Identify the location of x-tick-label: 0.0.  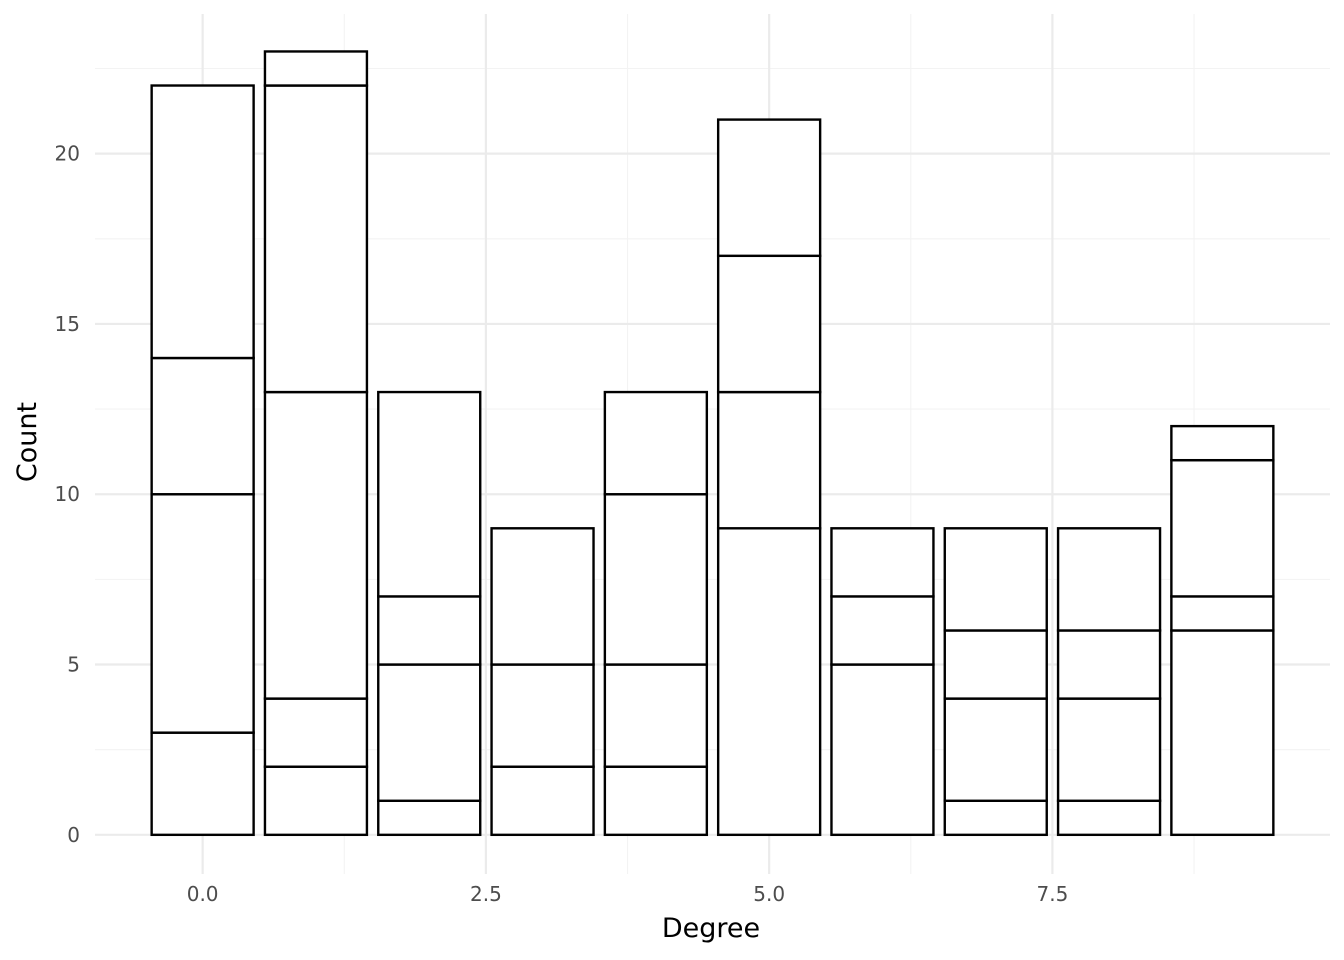
(203, 894).